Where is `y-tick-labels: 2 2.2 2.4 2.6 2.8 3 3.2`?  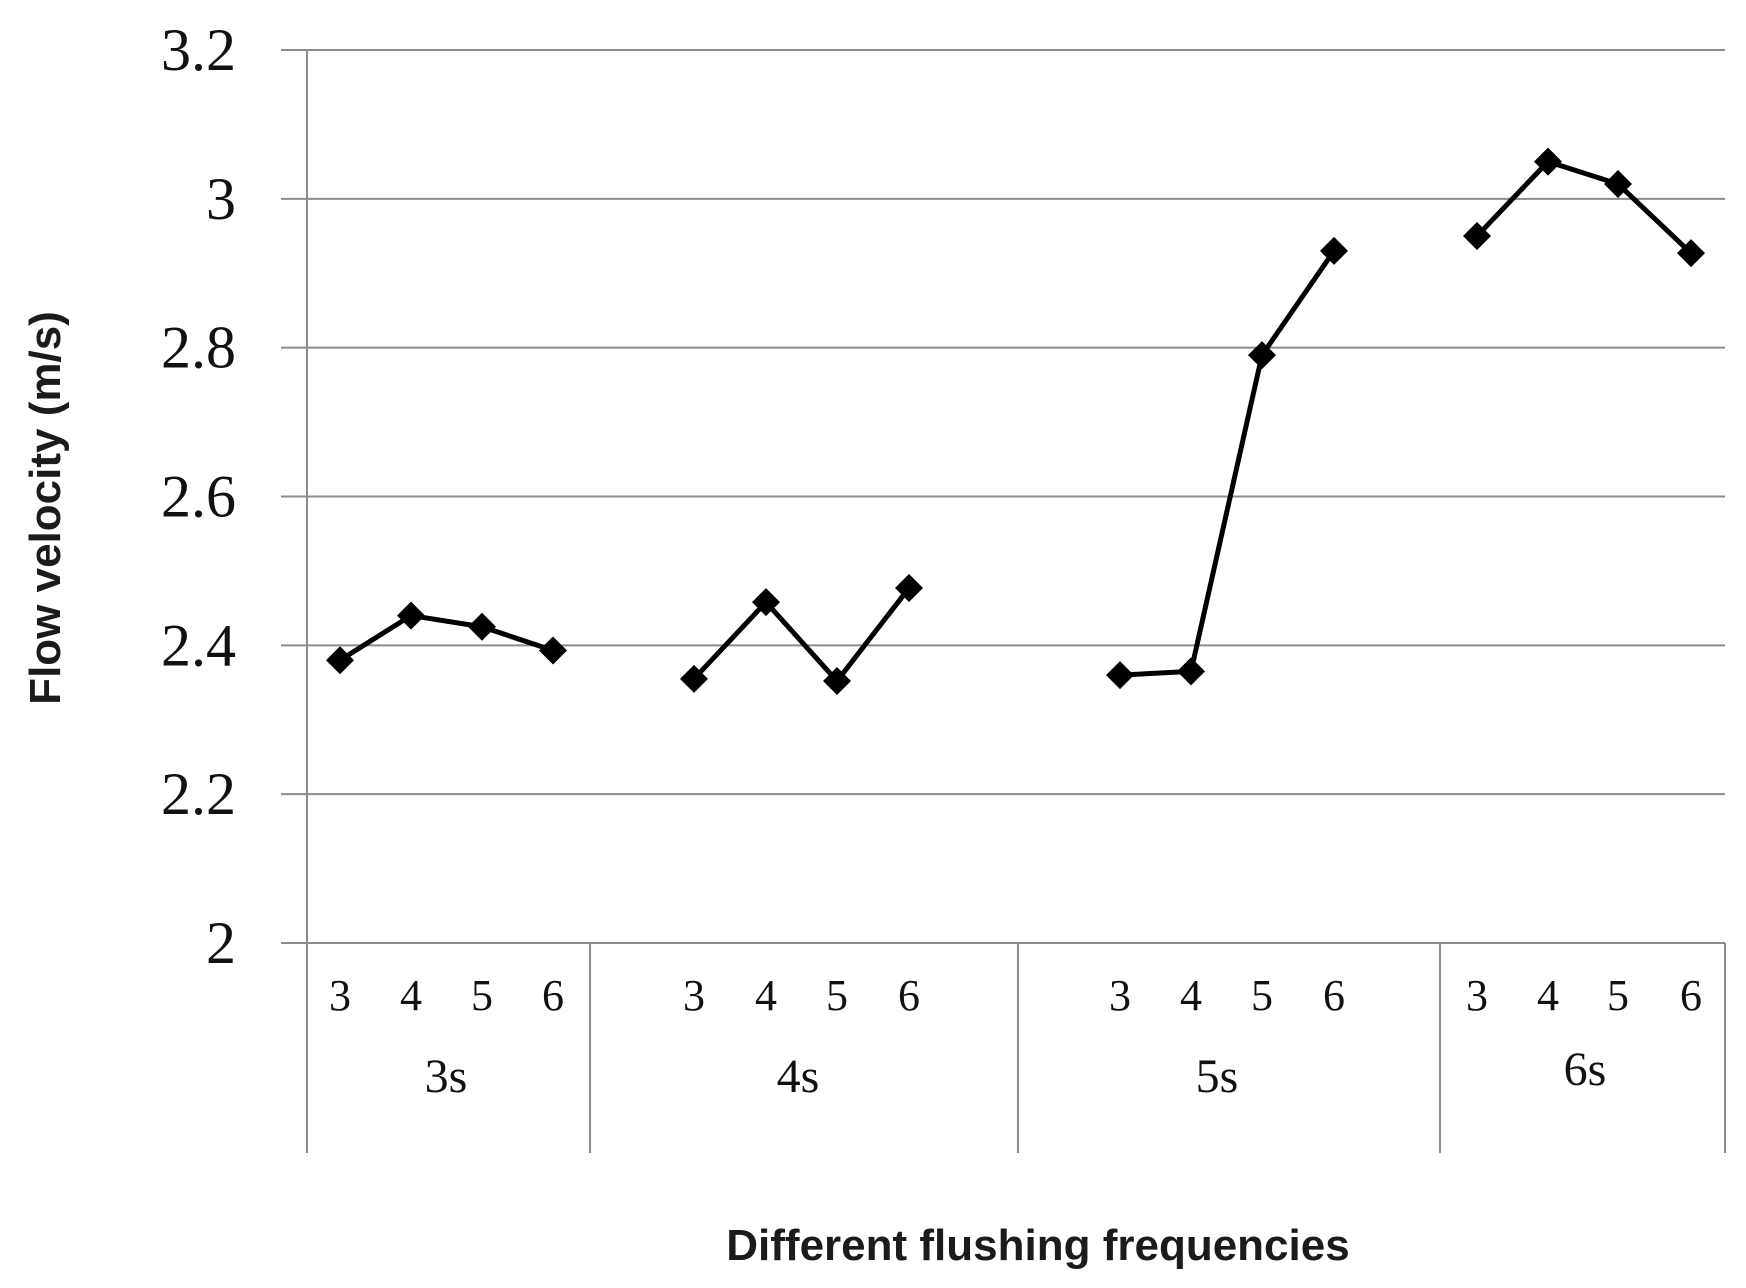 y-tick-labels: 2 2.2 2.4 2.6 2.8 3 3.2 is located at coordinates (198, 496).